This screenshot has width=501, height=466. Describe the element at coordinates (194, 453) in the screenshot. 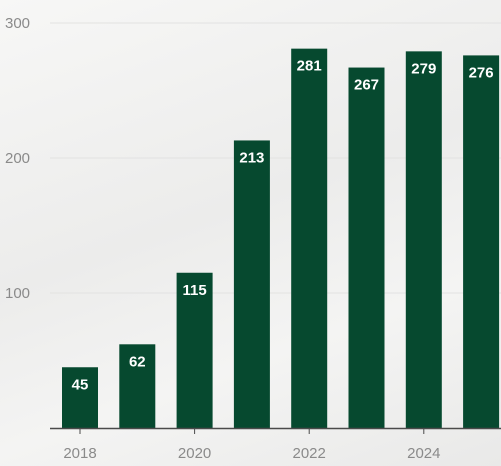

I see `x-tick-label-2020: 2020` at that location.